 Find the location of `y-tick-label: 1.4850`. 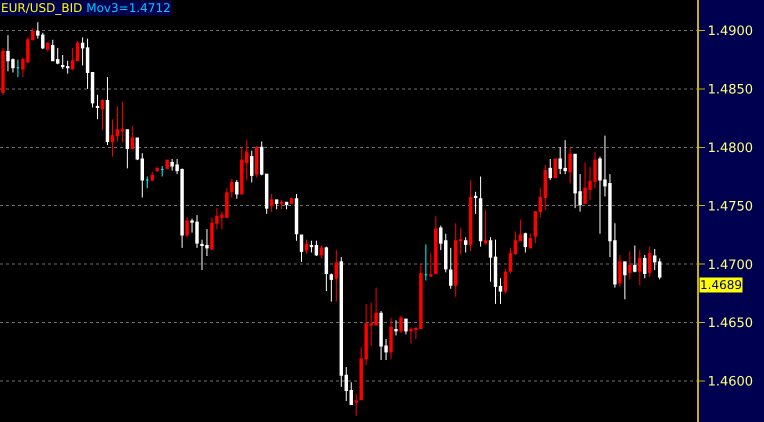

y-tick-label: 1.4850 is located at coordinates (731, 90).